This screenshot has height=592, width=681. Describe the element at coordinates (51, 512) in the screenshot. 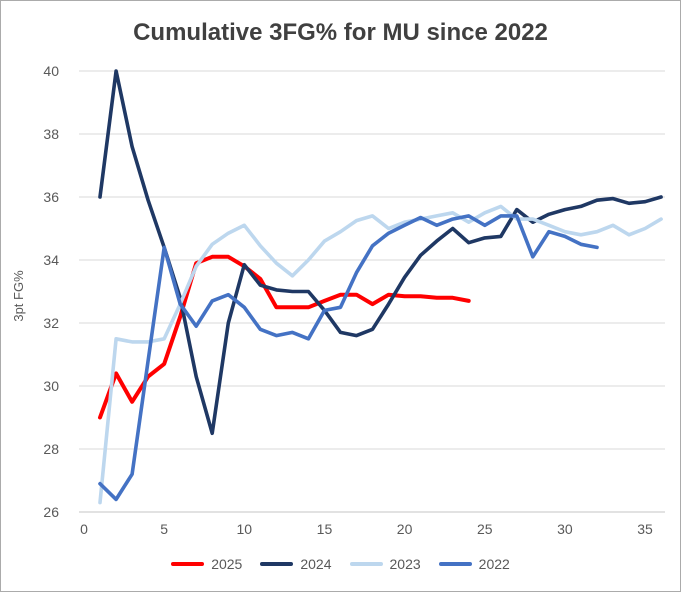

I see `y-tick-label-26: 26` at that location.